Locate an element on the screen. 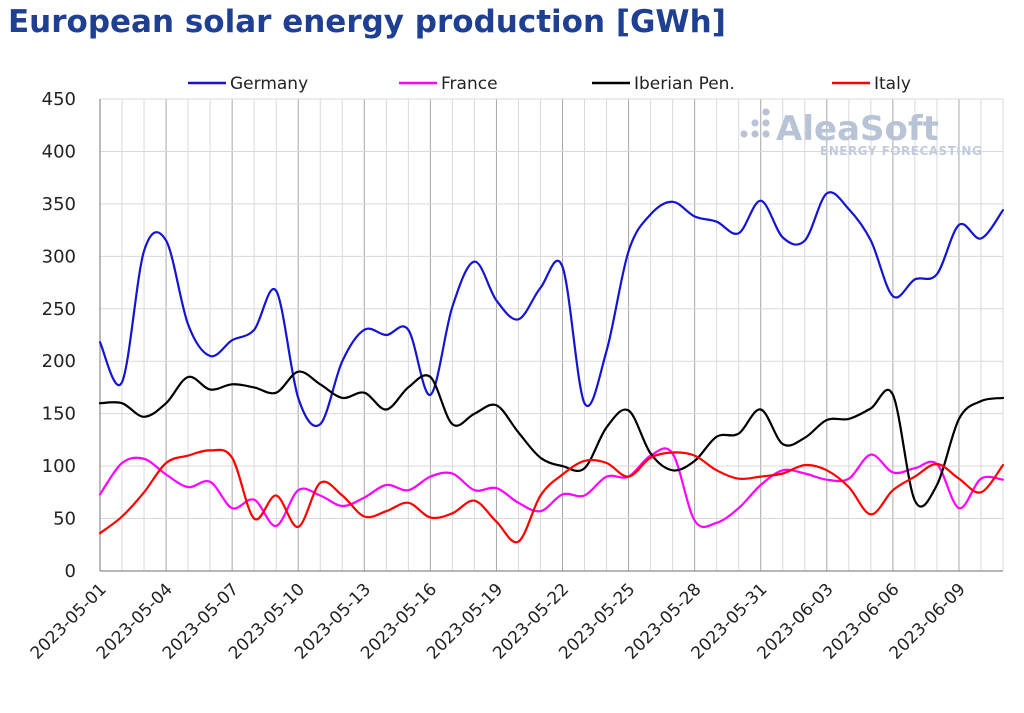 Image resolution: width=1024 pixels, height=713 pixels. watermark: AleaSoft ENERGY FORECASTING is located at coordinates (861, 133).